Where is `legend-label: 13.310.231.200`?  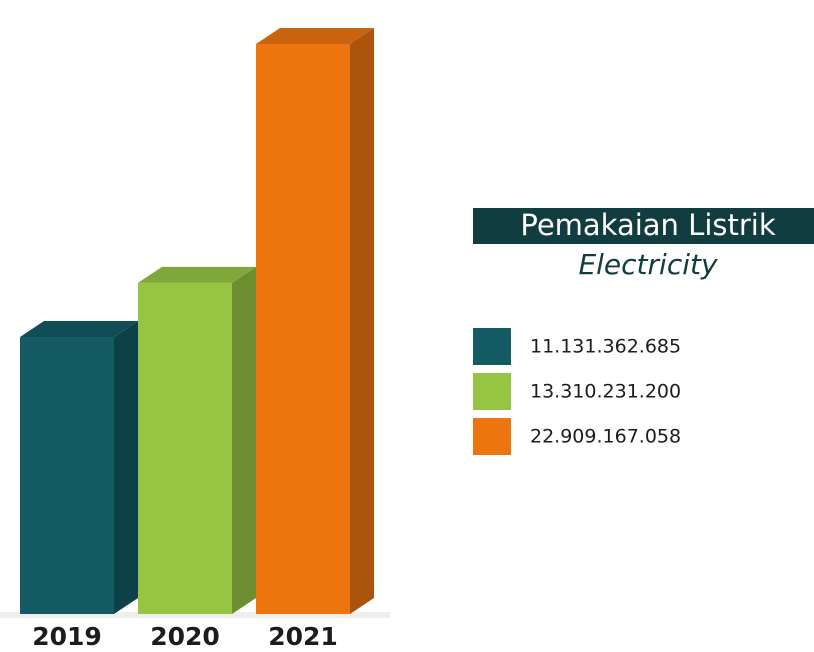
legend-label: 13.310.231.200 is located at coordinates (605, 392).